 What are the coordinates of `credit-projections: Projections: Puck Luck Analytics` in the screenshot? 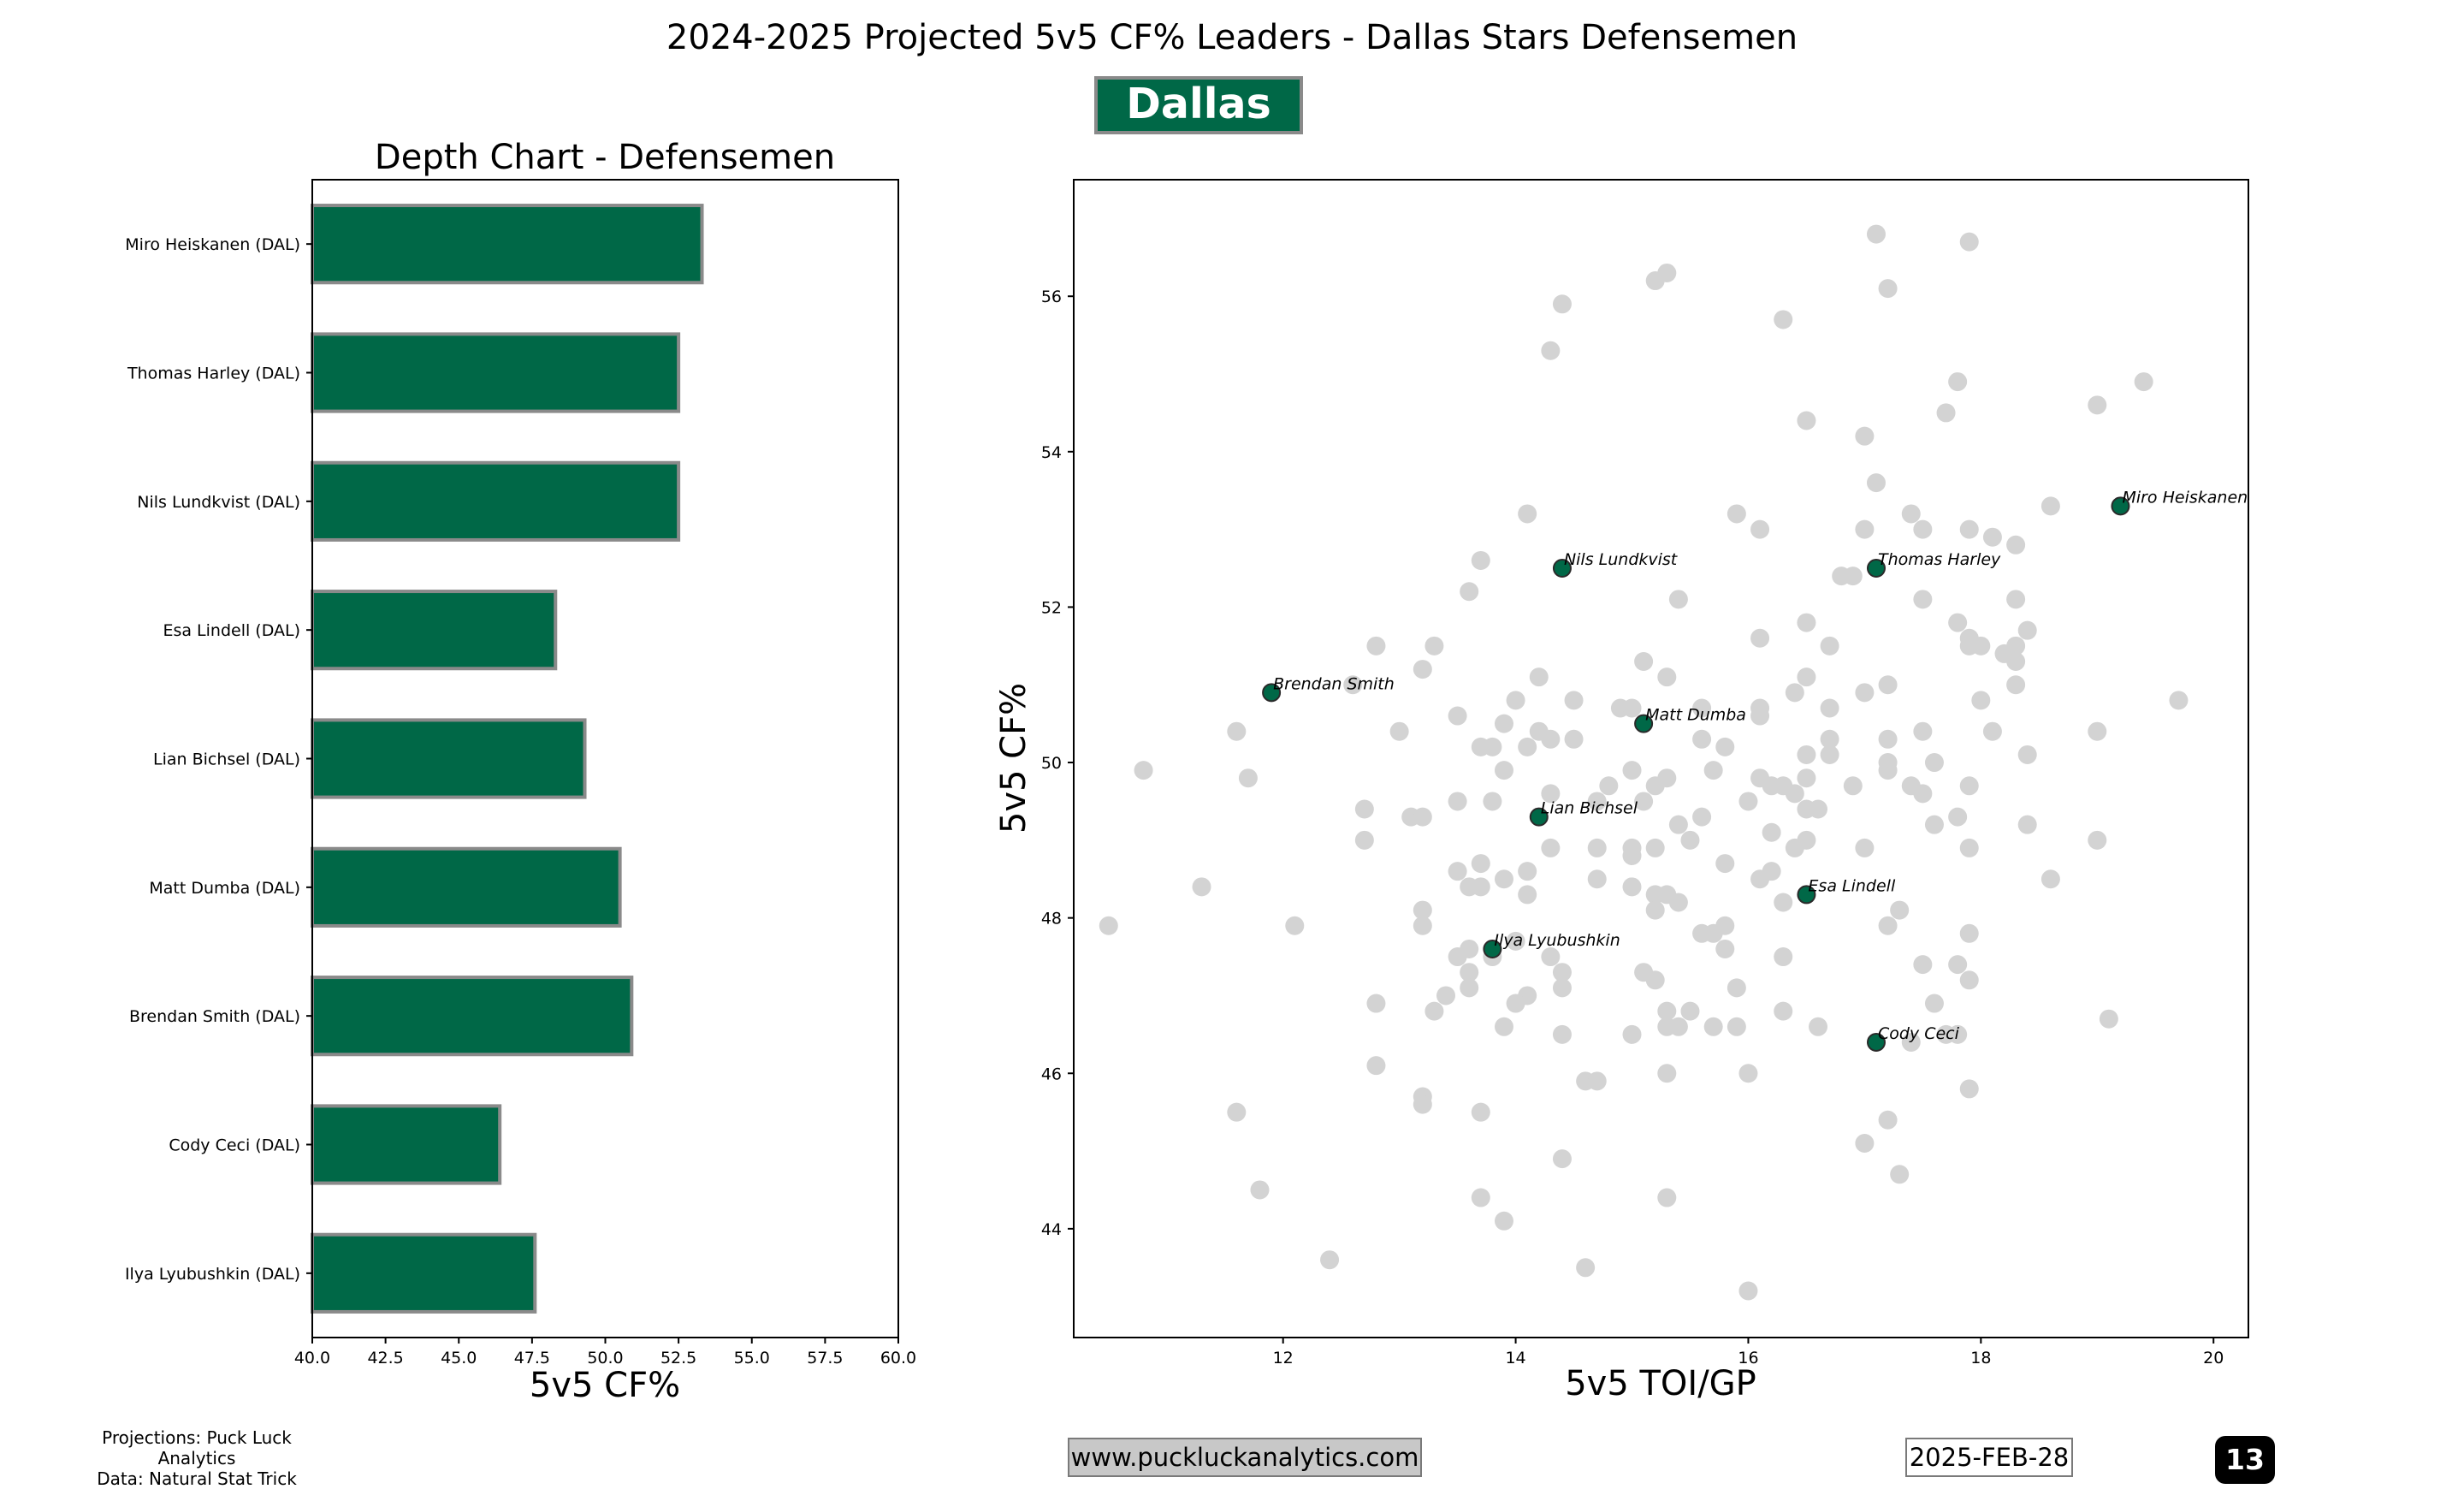 It's located at (197, 1447).